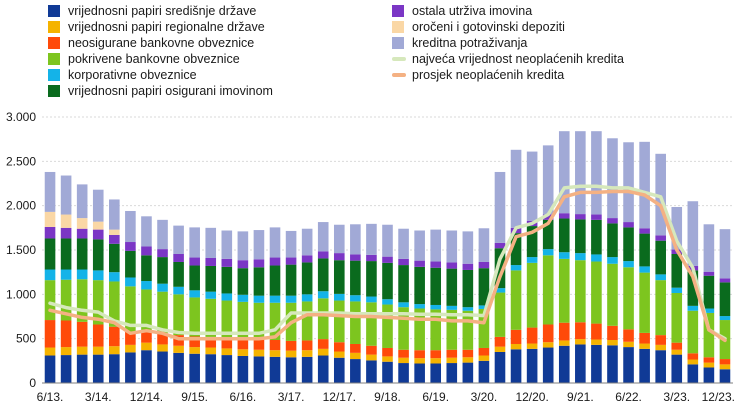 The image size is (744, 412). Describe the element at coordinates (462, 11) in the screenshot. I see `legend-item-other-marketable: ostala utrživa imovina` at that location.